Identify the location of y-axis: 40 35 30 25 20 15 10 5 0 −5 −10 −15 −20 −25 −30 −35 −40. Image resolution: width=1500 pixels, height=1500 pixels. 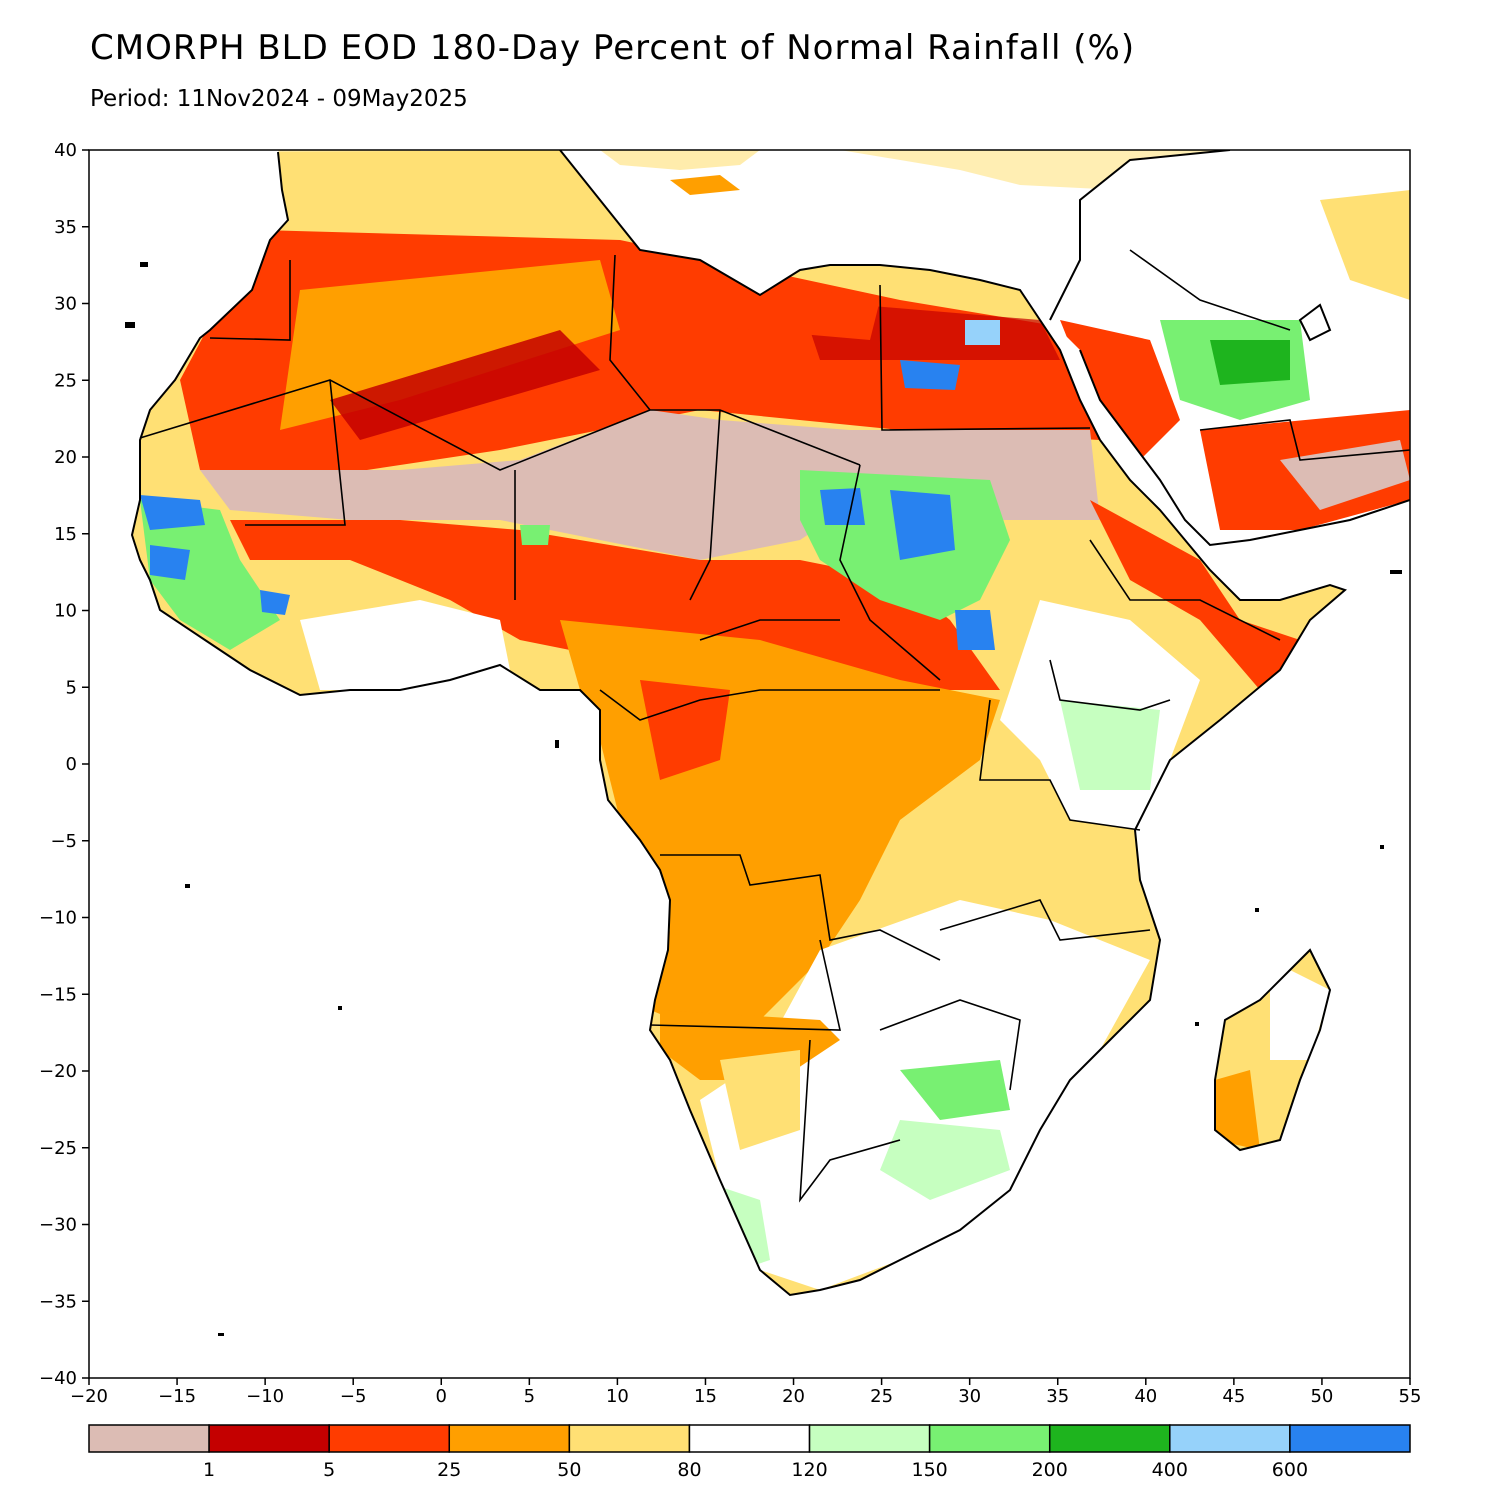
(64, 764).